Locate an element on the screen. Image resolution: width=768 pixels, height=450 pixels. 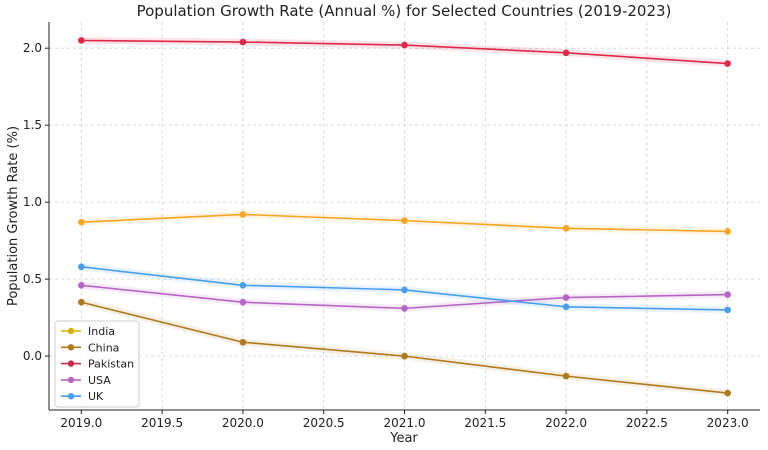
legend-marker-uk is located at coordinates (71, 396).